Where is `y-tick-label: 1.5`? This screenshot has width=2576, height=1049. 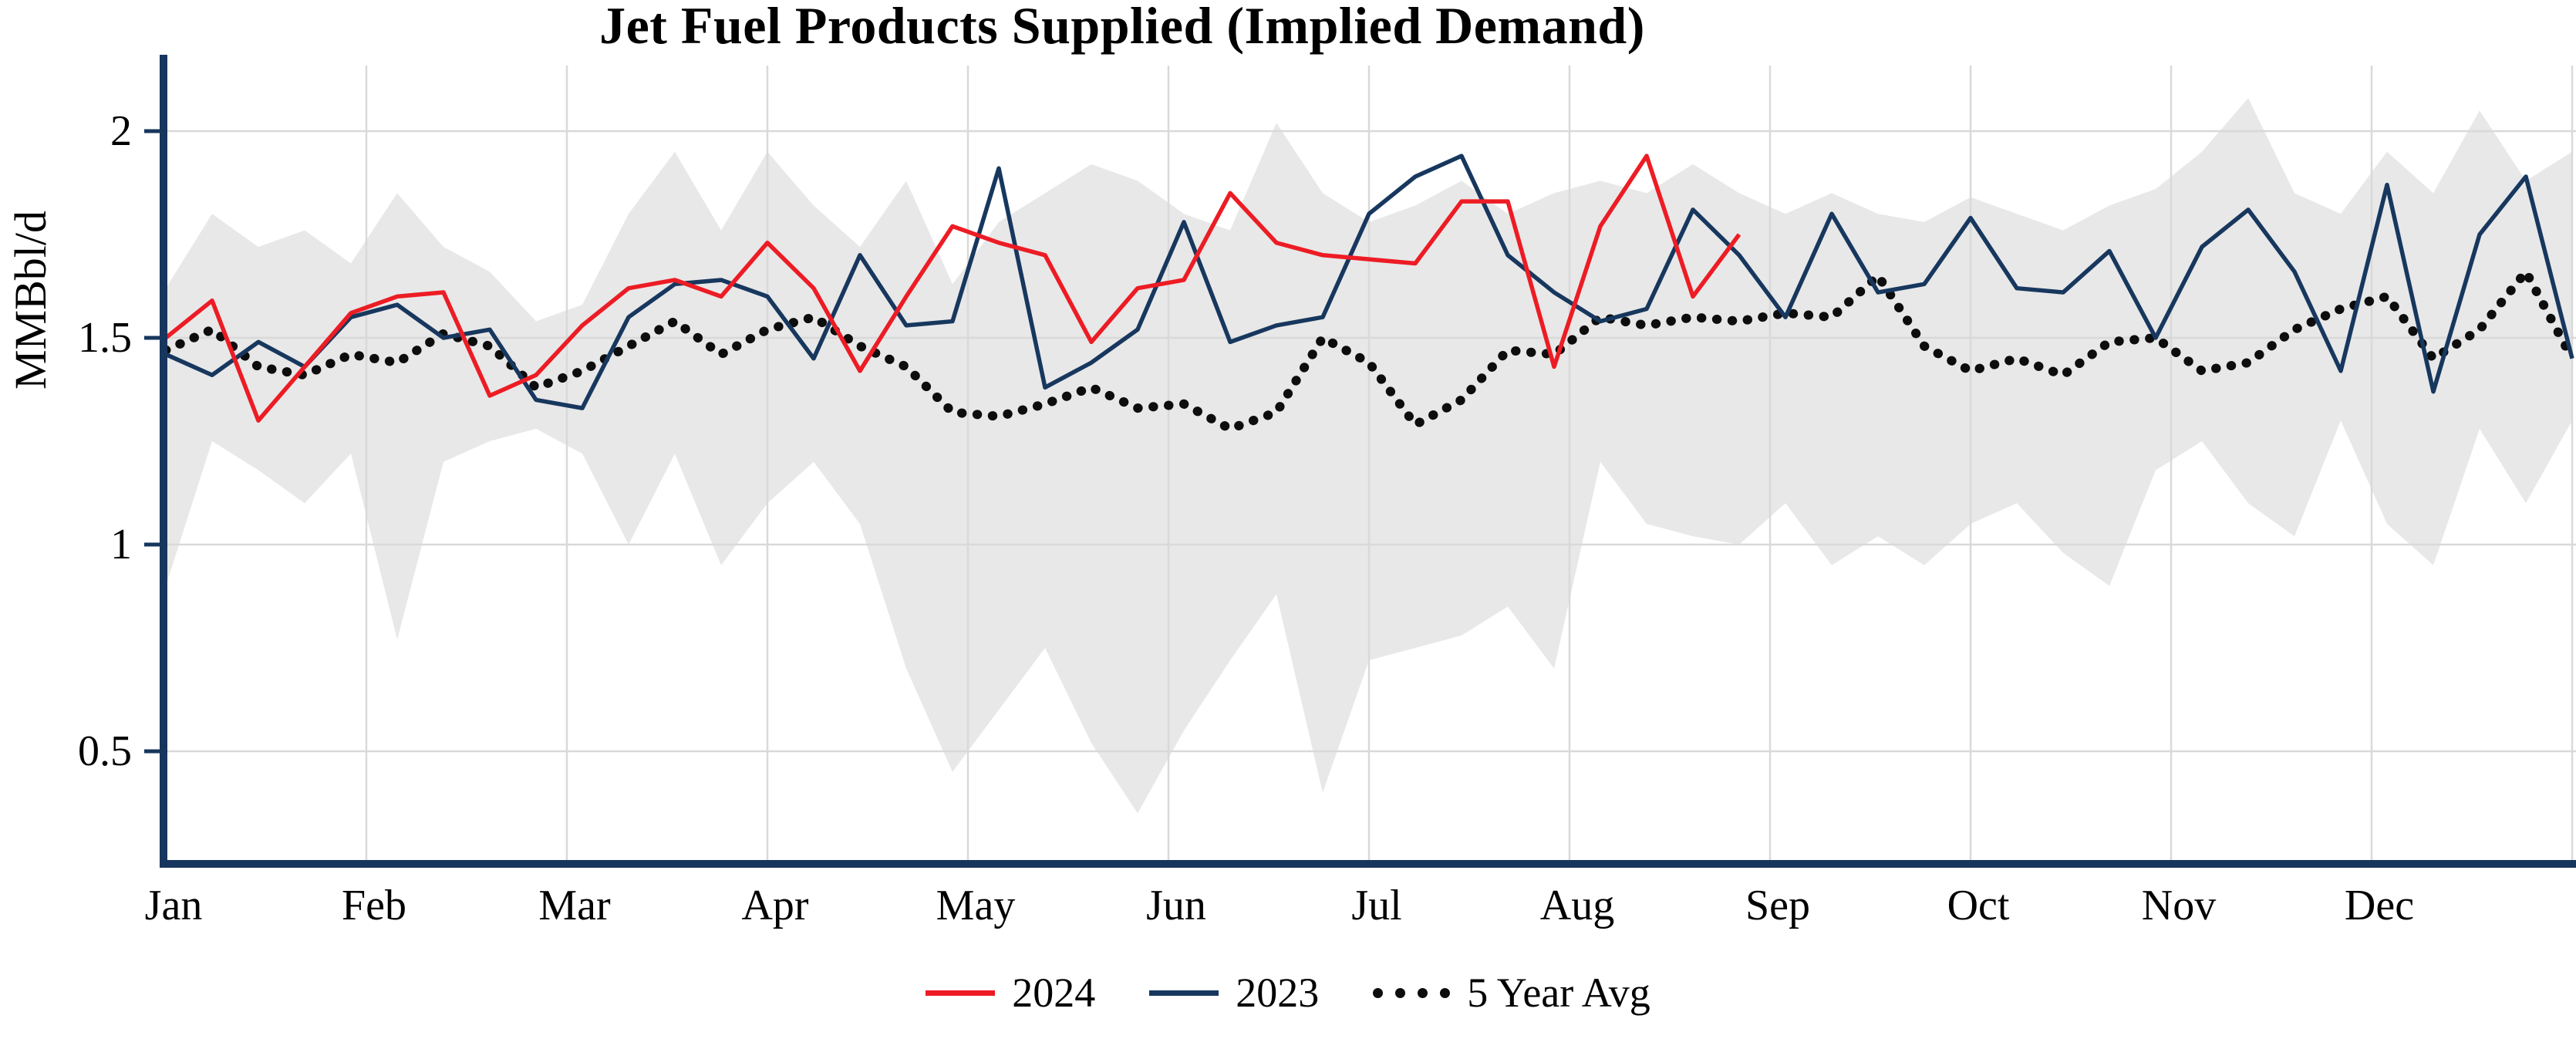
y-tick-label: 1.5 is located at coordinates (105, 338).